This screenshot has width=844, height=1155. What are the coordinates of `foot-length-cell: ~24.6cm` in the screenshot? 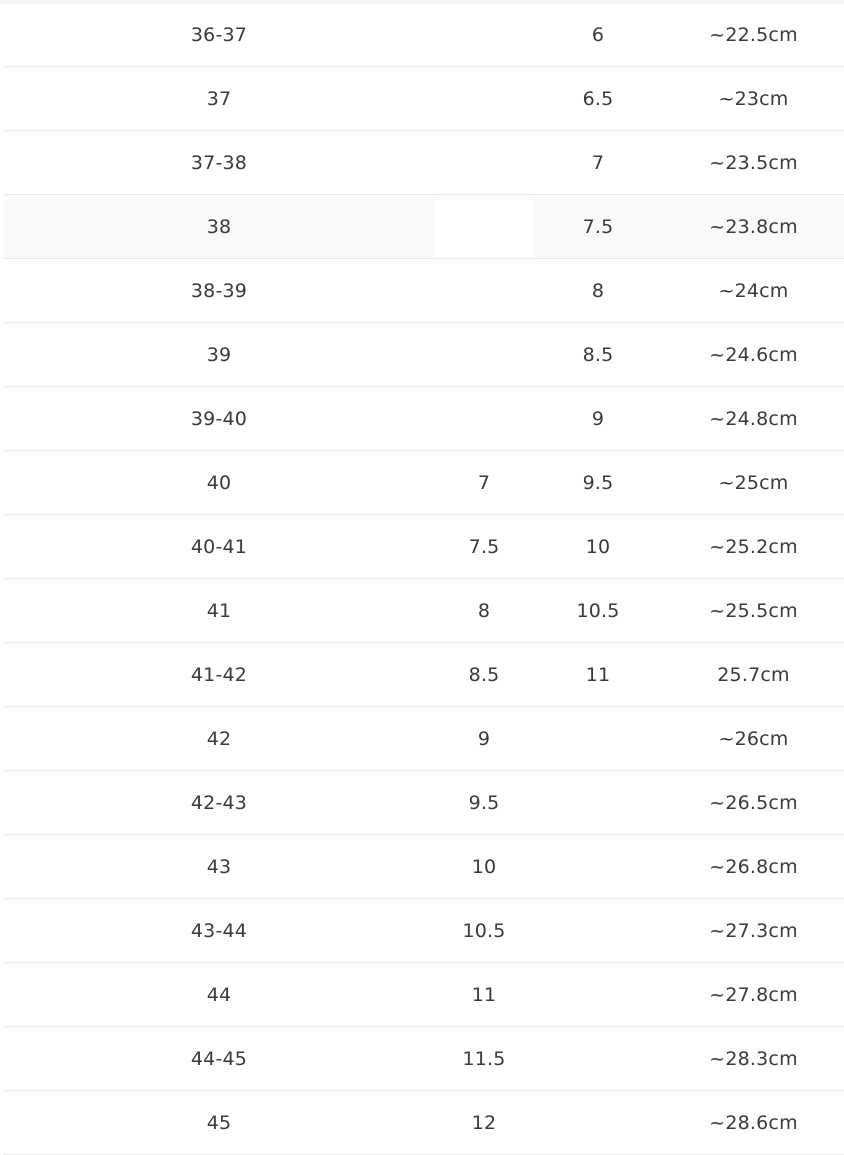 It's located at (753, 354).